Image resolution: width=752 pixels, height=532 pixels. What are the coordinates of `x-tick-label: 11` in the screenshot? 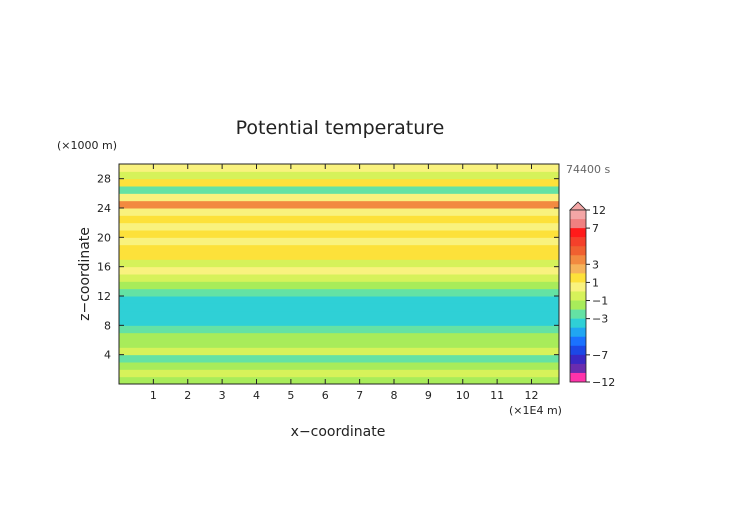 It's located at (497, 395).